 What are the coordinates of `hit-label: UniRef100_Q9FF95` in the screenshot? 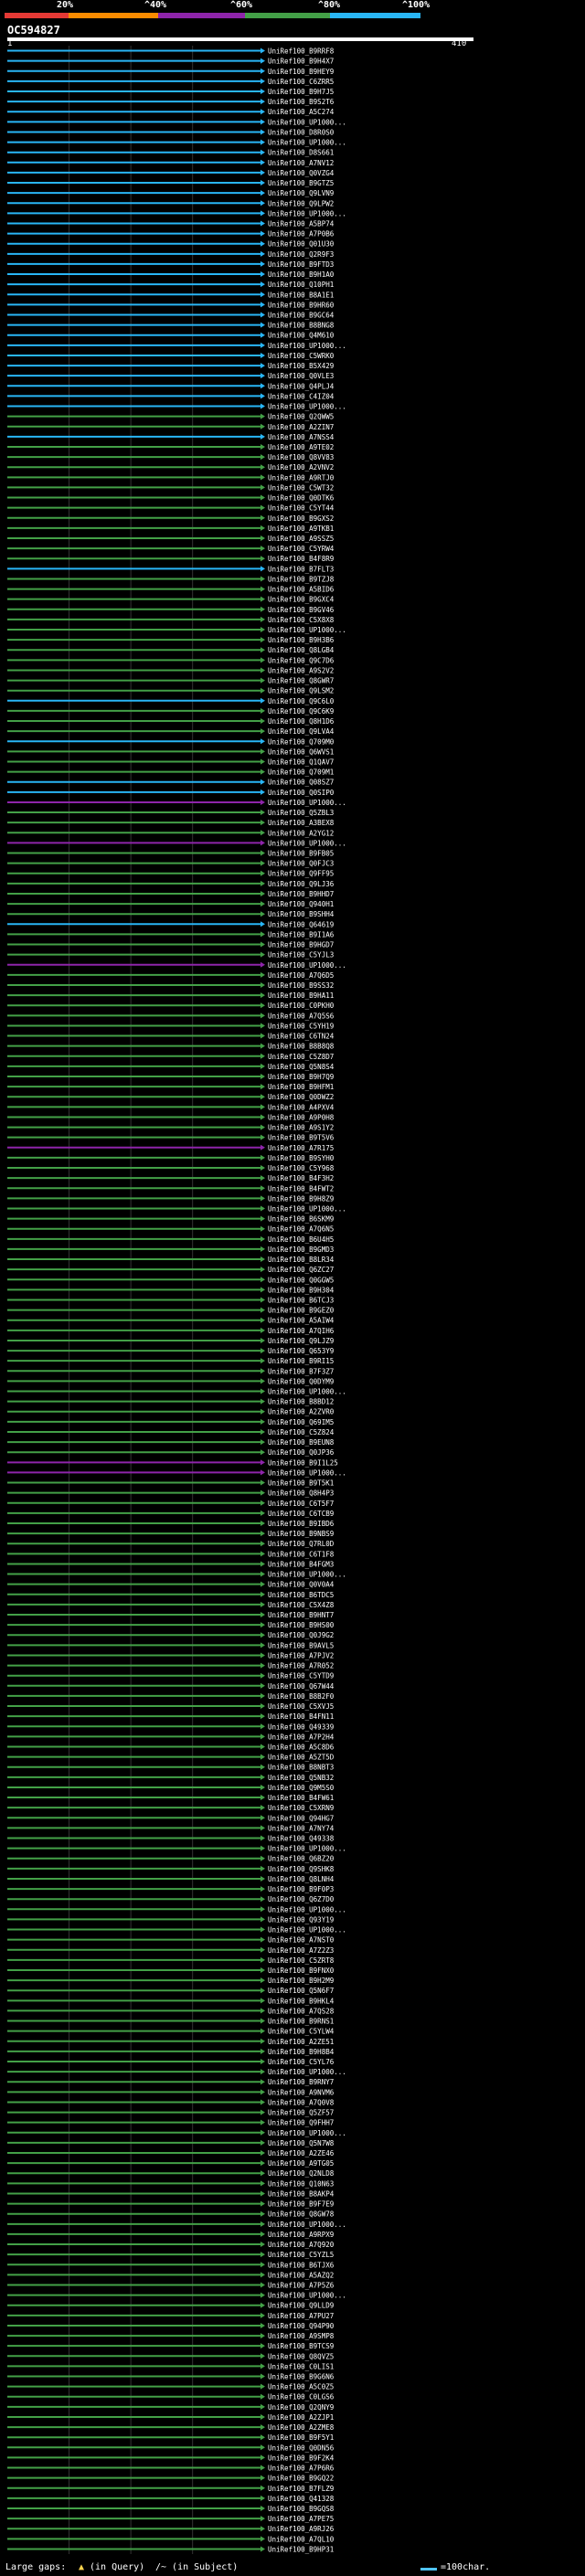 It's located at (301, 874).